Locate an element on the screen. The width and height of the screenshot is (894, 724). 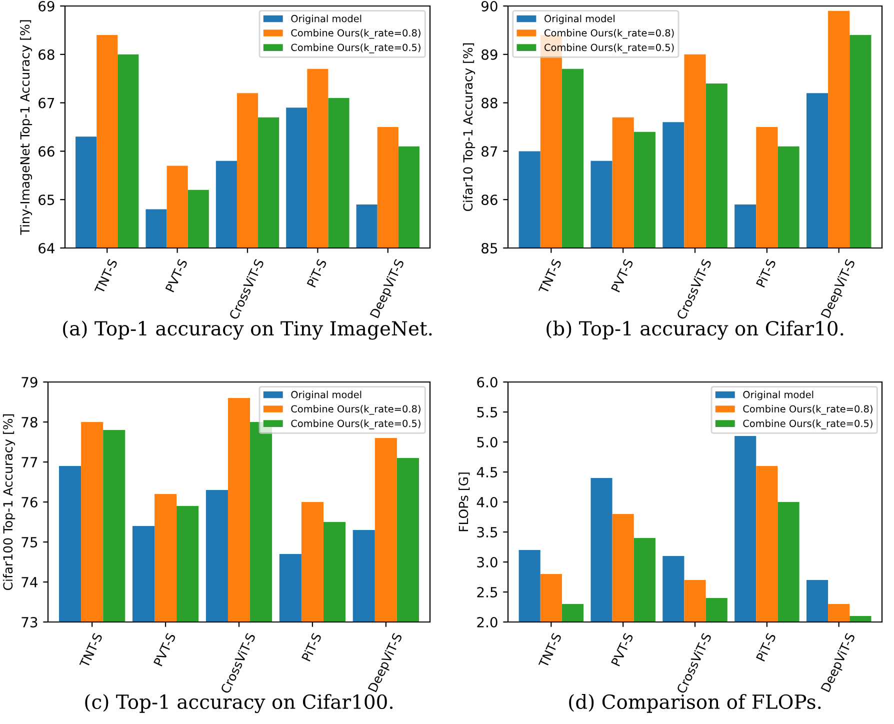
y-axis-title: FLOPs [G] is located at coordinates (464, 502).